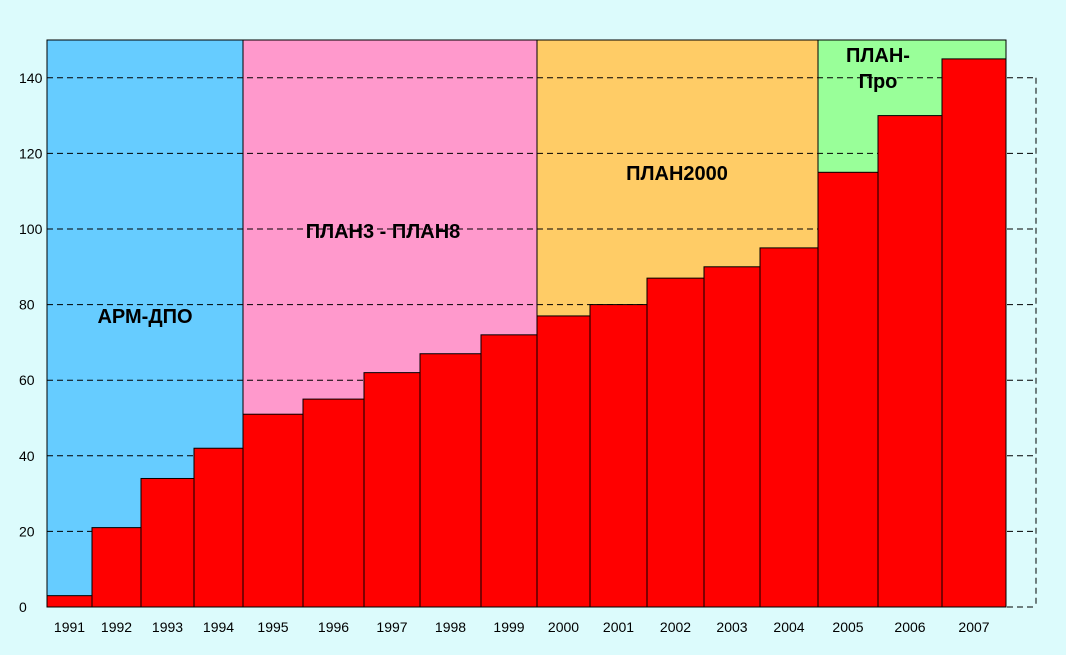 The height and width of the screenshot is (655, 1066). What do you see at coordinates (675, 627) in the screenshot?
I see `x-tick-2002: 2002` at bounding box center [675, 627].